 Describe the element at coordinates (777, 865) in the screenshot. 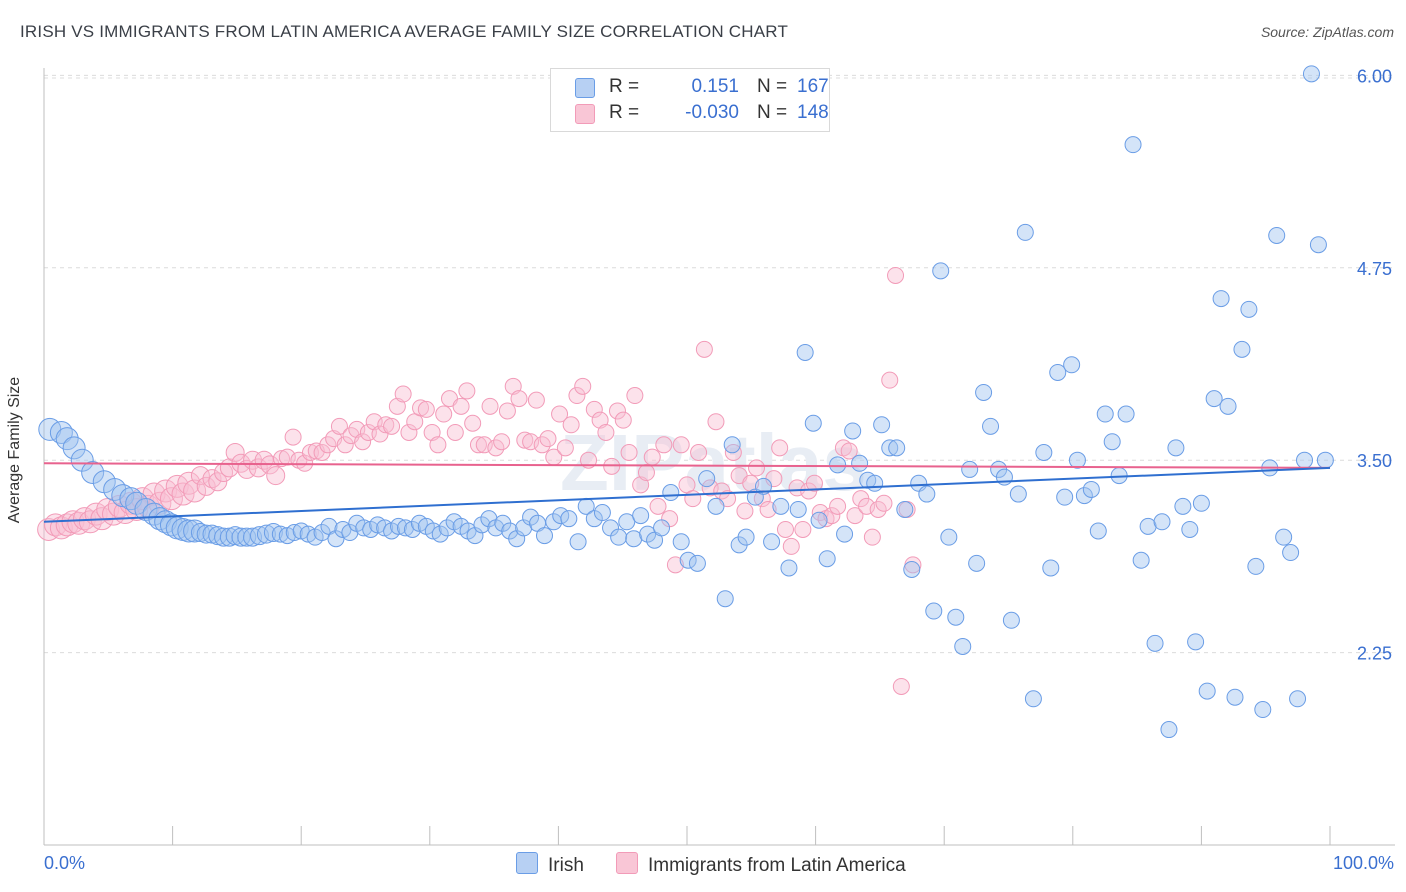

I see `bottom-latin-label: Immigrants from Latin America` at that location.